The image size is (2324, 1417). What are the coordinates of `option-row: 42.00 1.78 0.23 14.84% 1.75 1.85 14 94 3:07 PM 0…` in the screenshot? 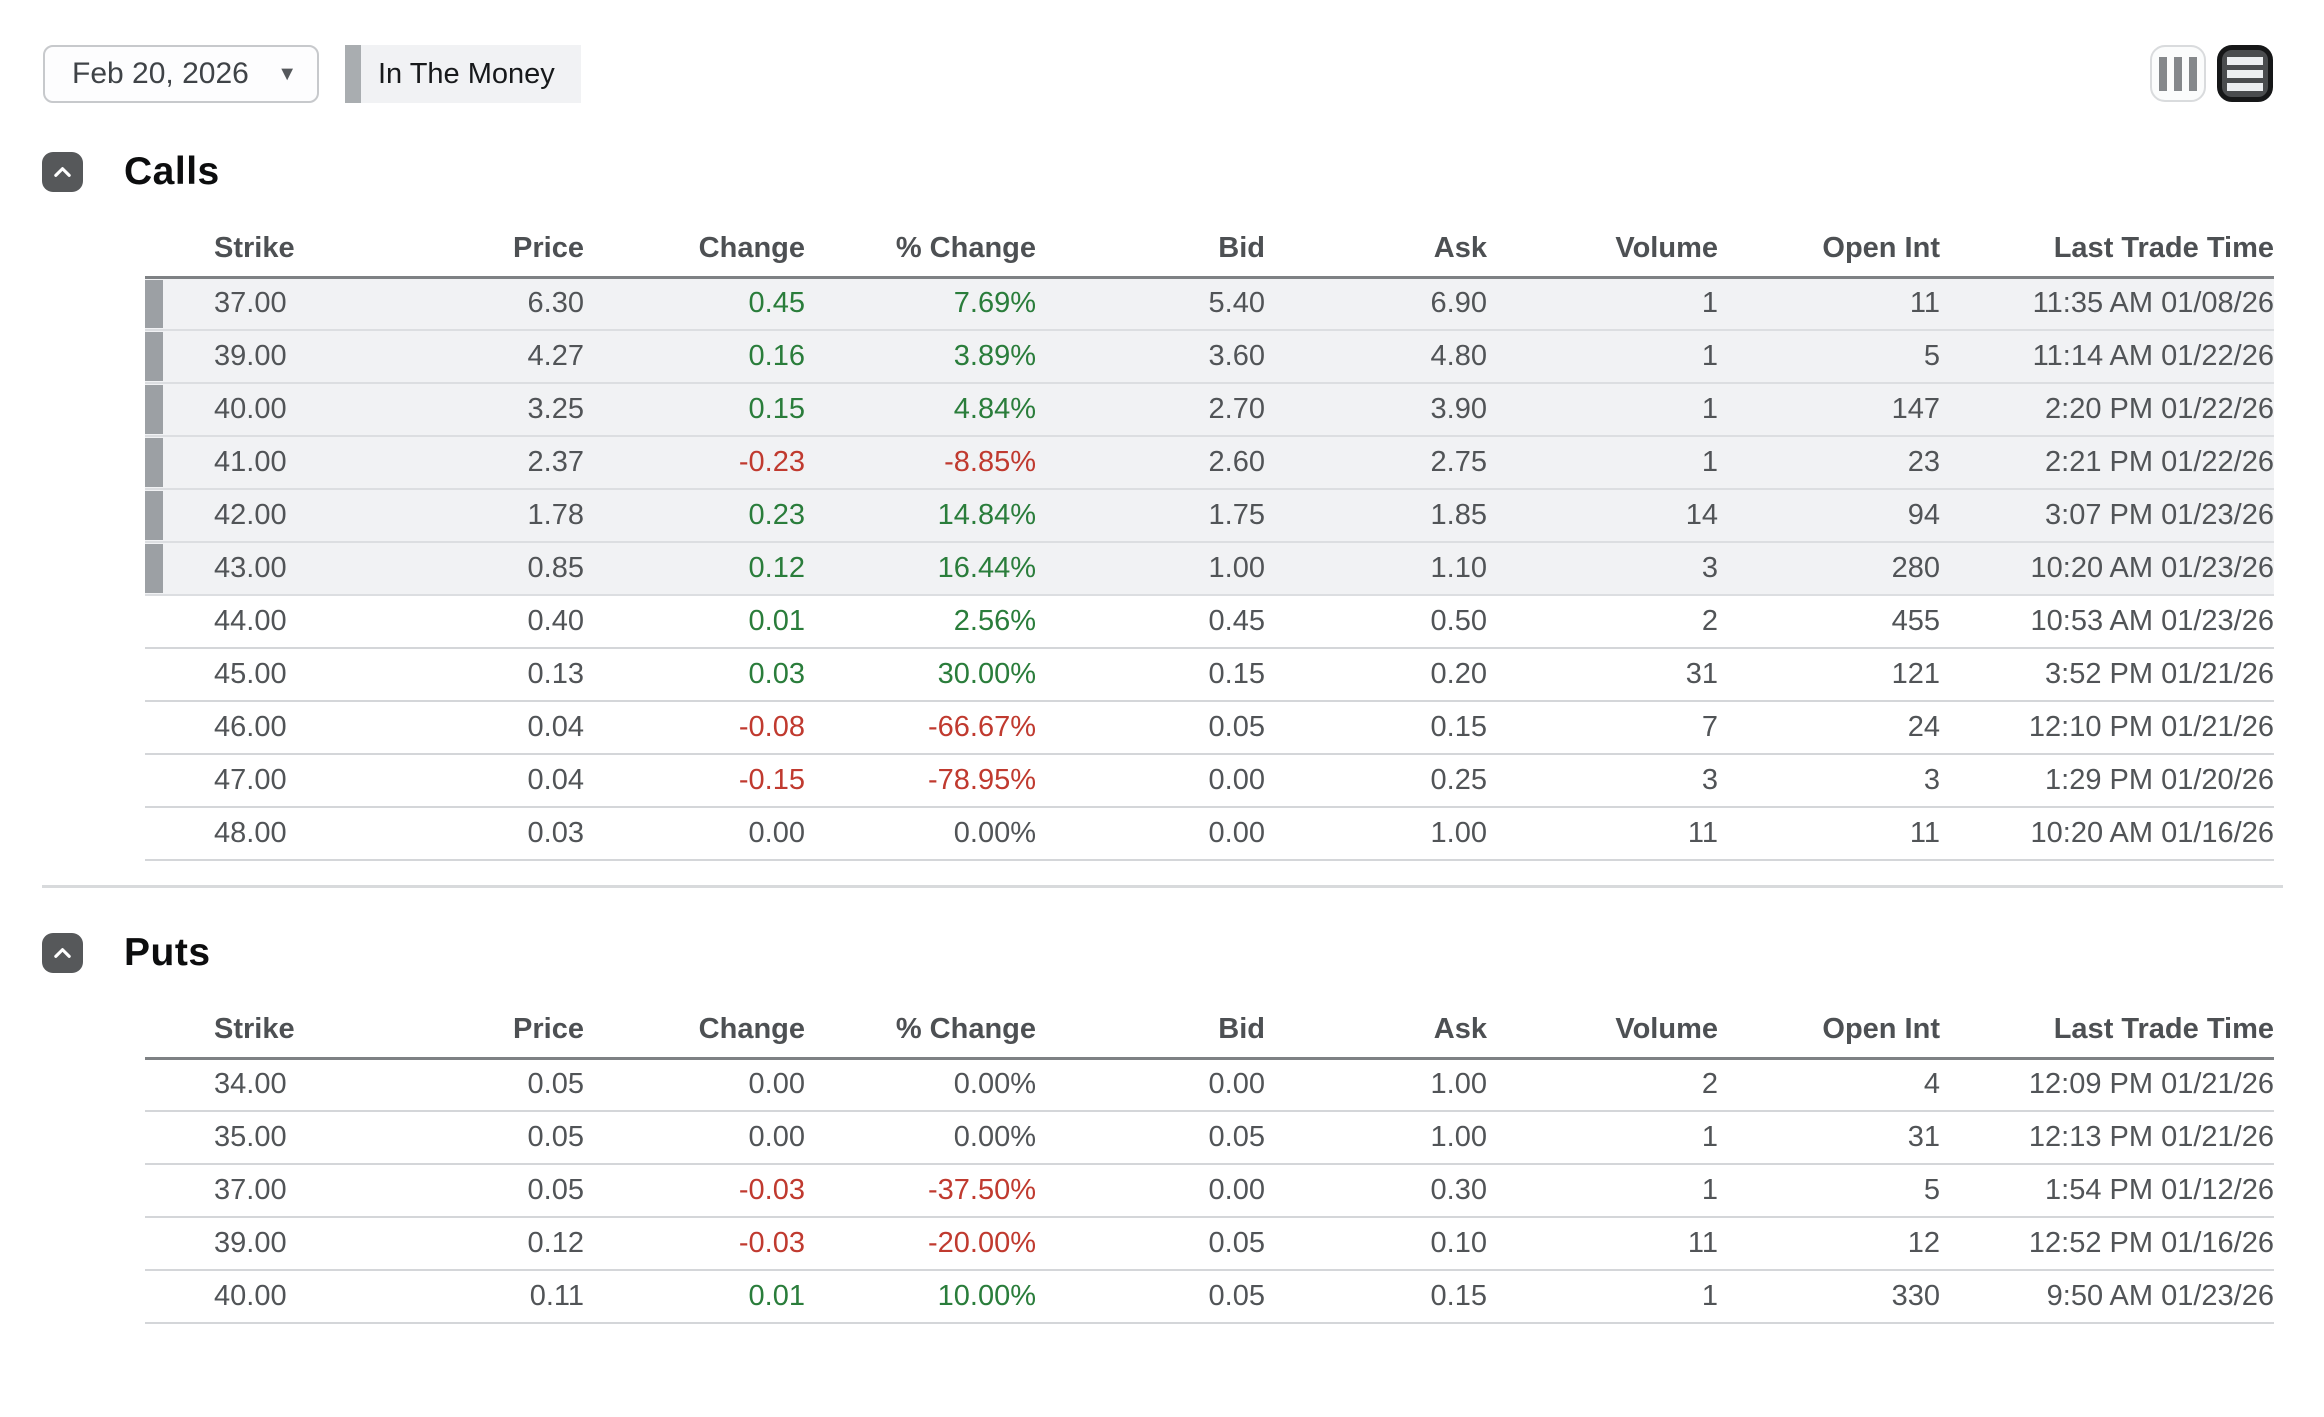 It's located at (1209, 516).